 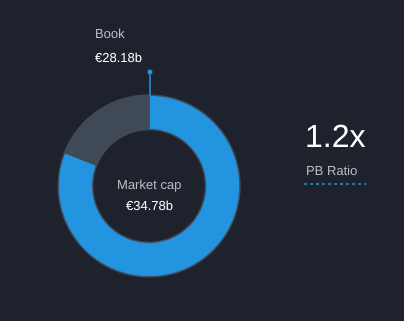 I want to click on data-label: €28.18b, so click(x=118, y=57).